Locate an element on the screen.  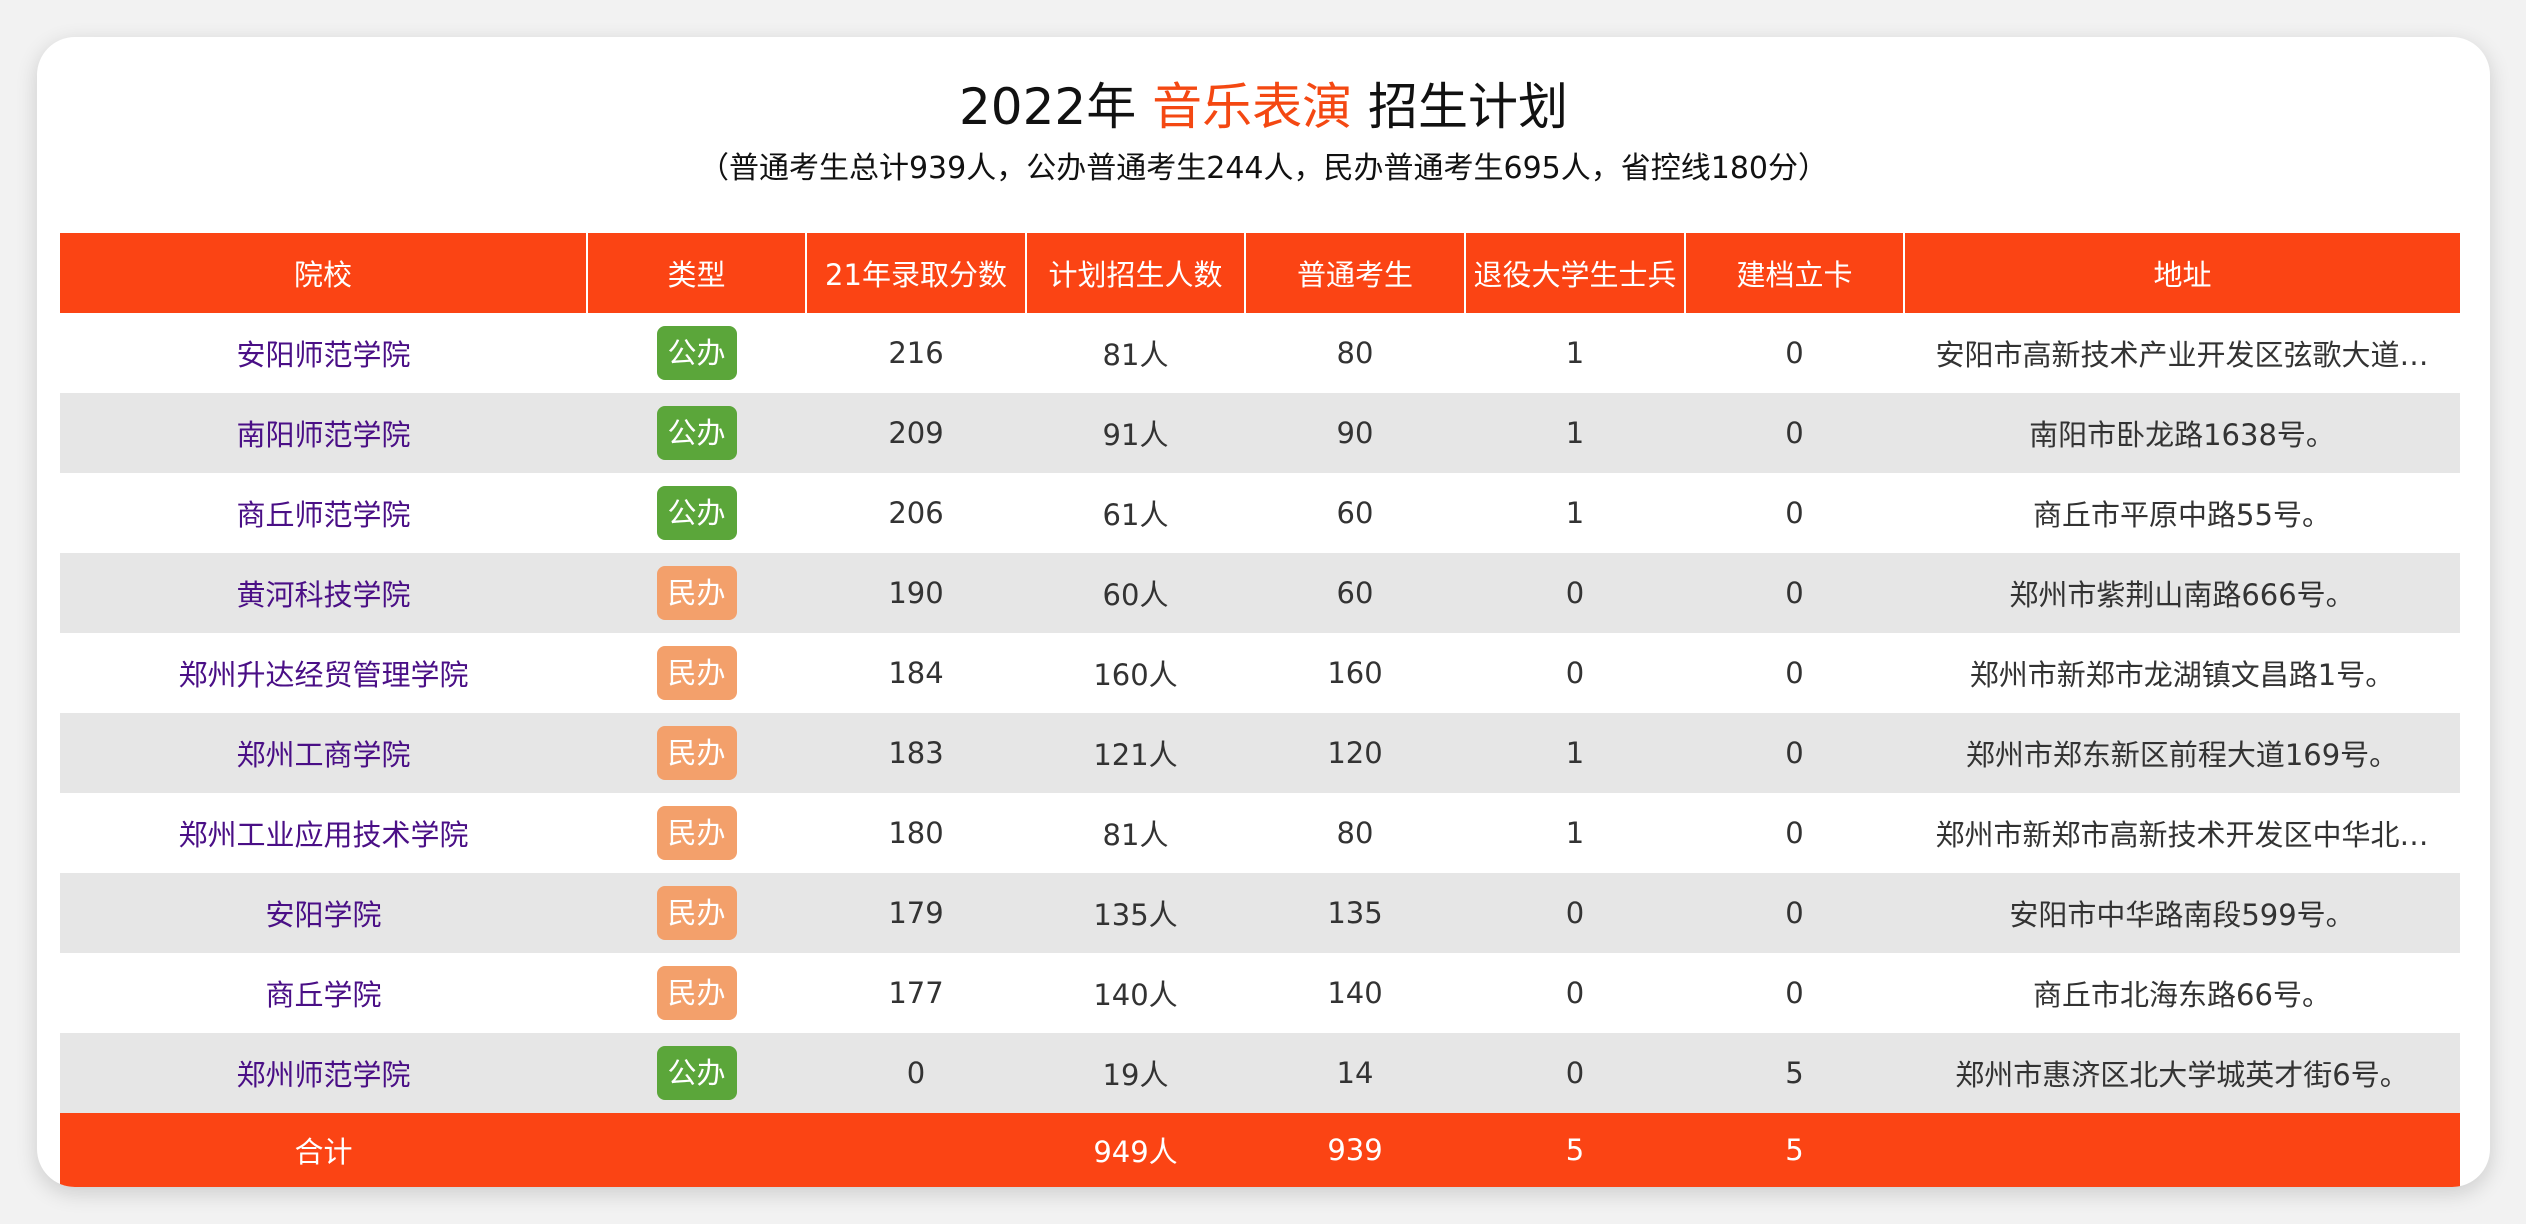
address: 郑州市紫荆山南路666号。 is located at coordinates (2182, 593).